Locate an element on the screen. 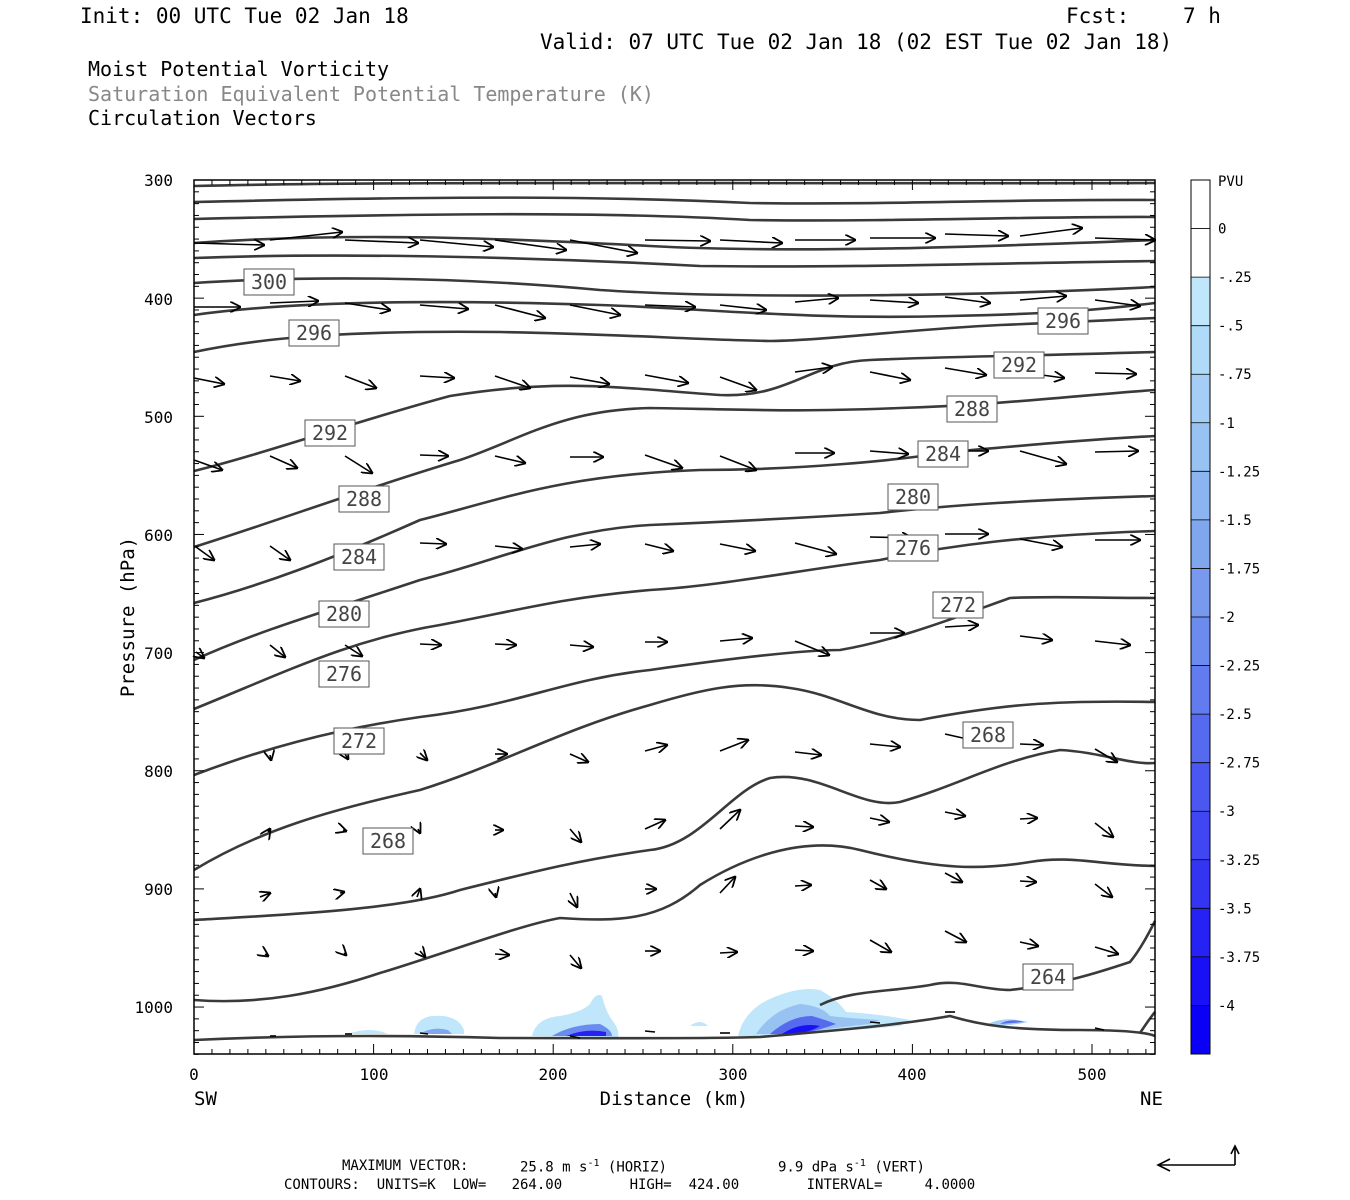 This screenshot has height=1200, width=1350. contour-label: 300 is located at coordinates (269, 282).